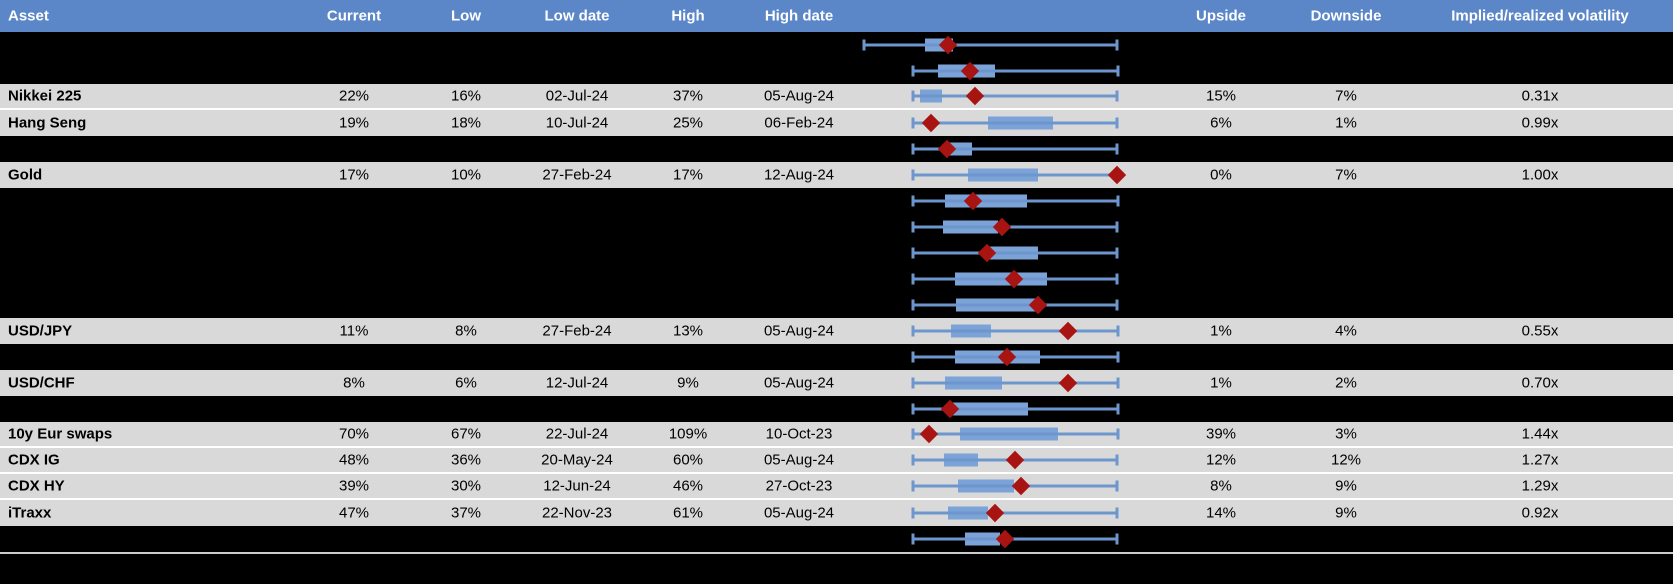 The image size is (1673, 584). I want to click on low-date: 20-May-24, so click(577, 460).